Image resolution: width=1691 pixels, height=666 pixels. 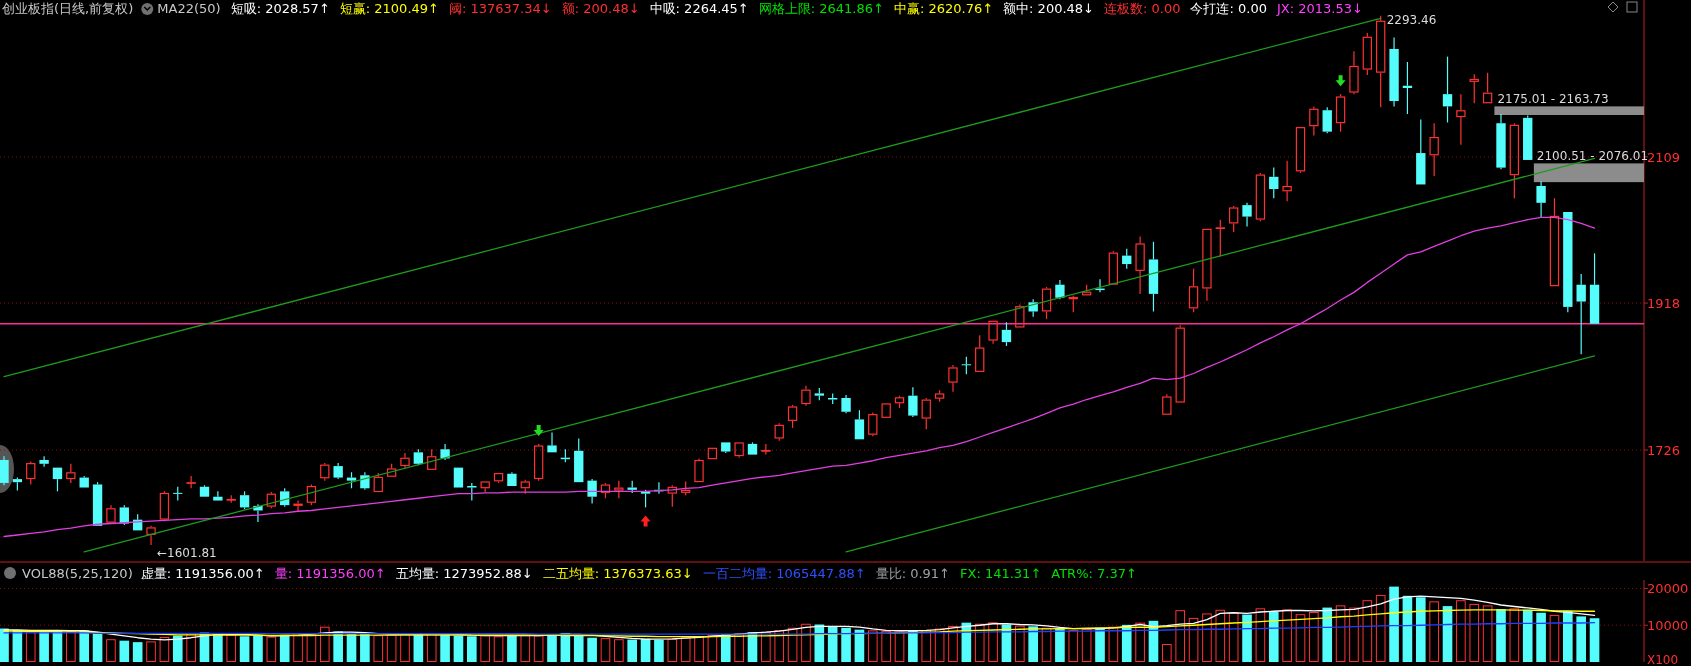 I want to click on y-tick-label: 20000, so click(x=1668, y=589).